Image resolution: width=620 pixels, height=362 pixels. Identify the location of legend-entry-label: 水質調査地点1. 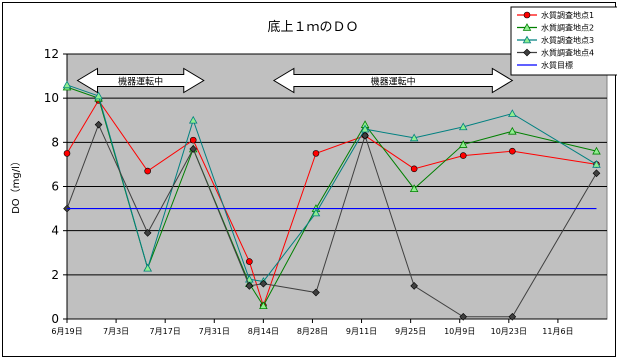
(567, 15).